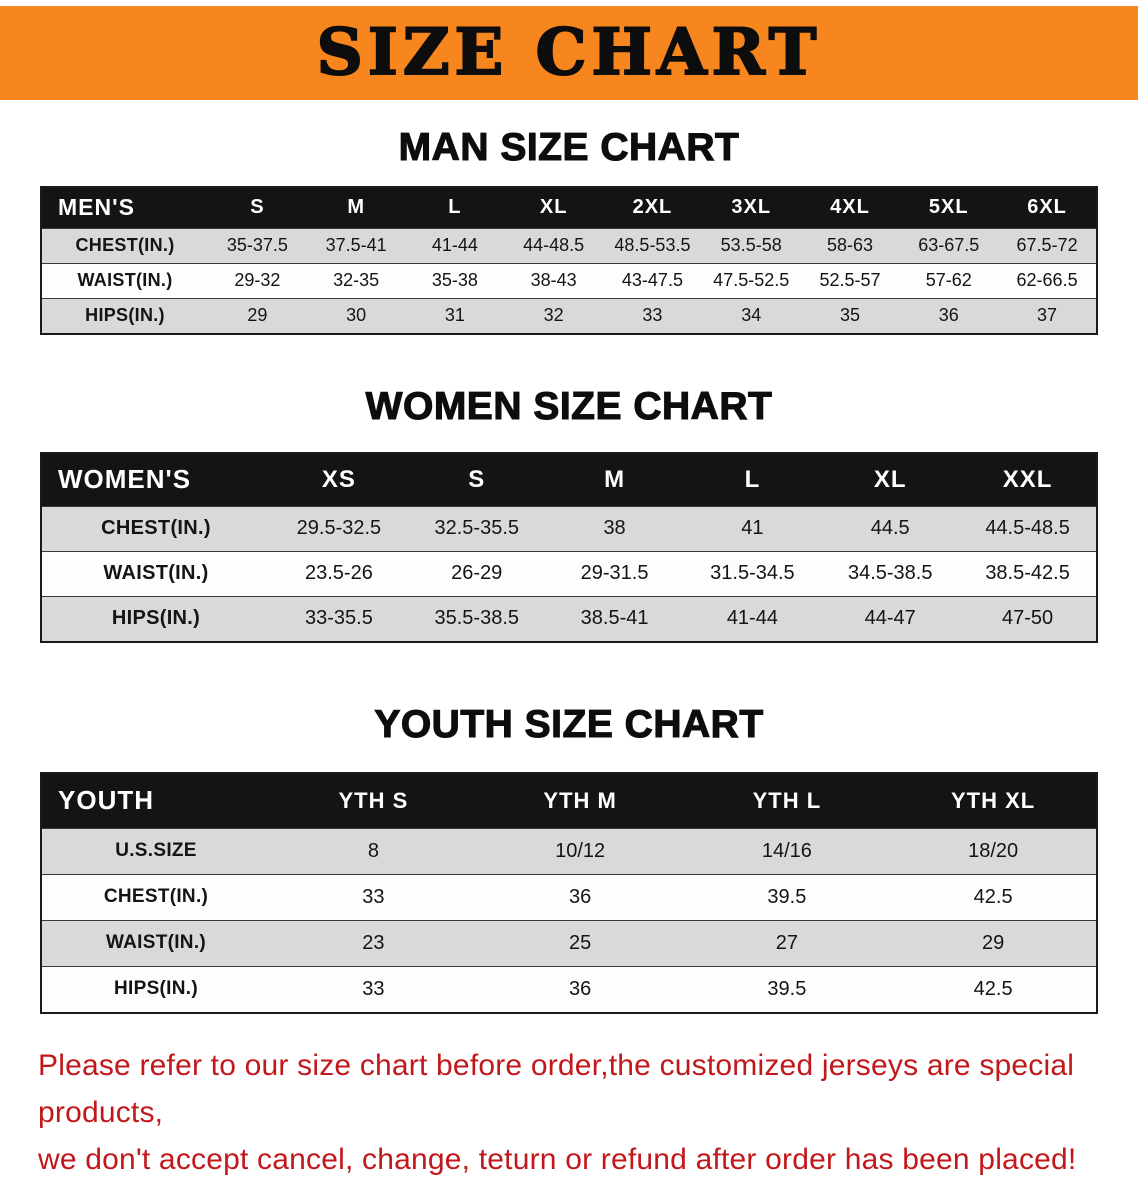  What do you see at coordinates (652, 207) in the screenshot?
I see `size-column-header: 2XL` at bounding box center [652, 207].